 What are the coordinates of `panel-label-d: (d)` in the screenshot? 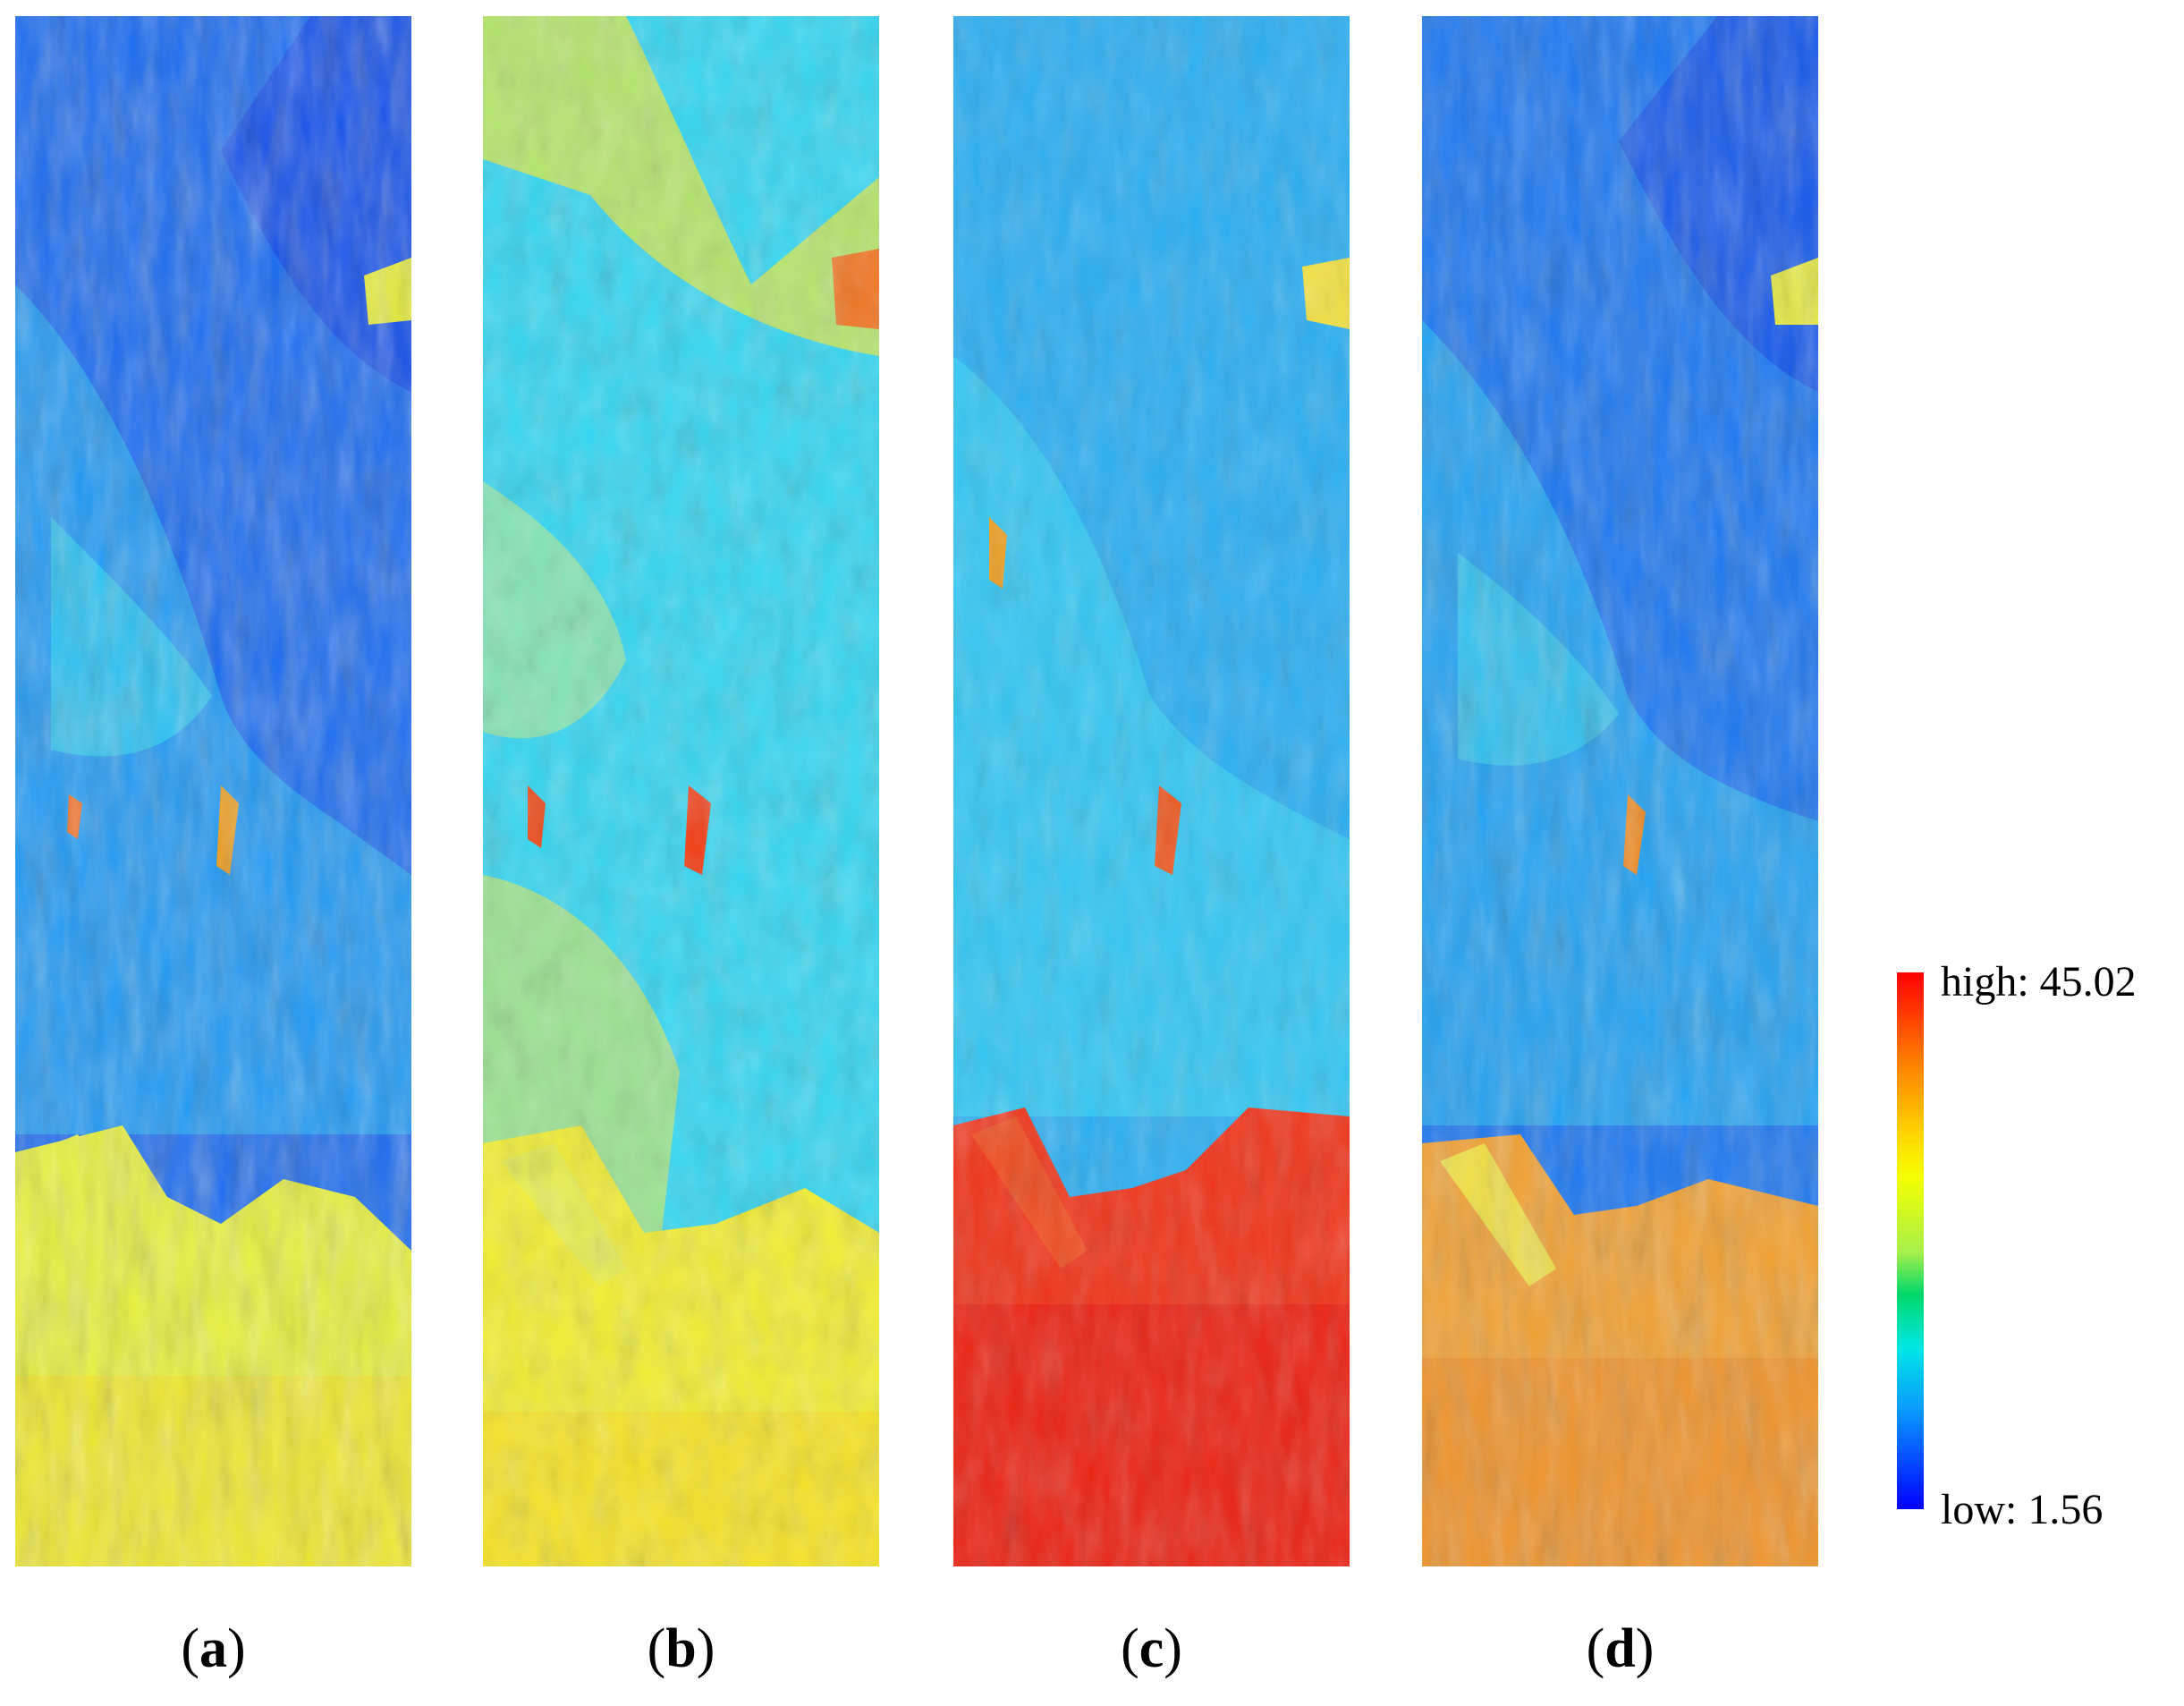 It's located at (1620, 1648).